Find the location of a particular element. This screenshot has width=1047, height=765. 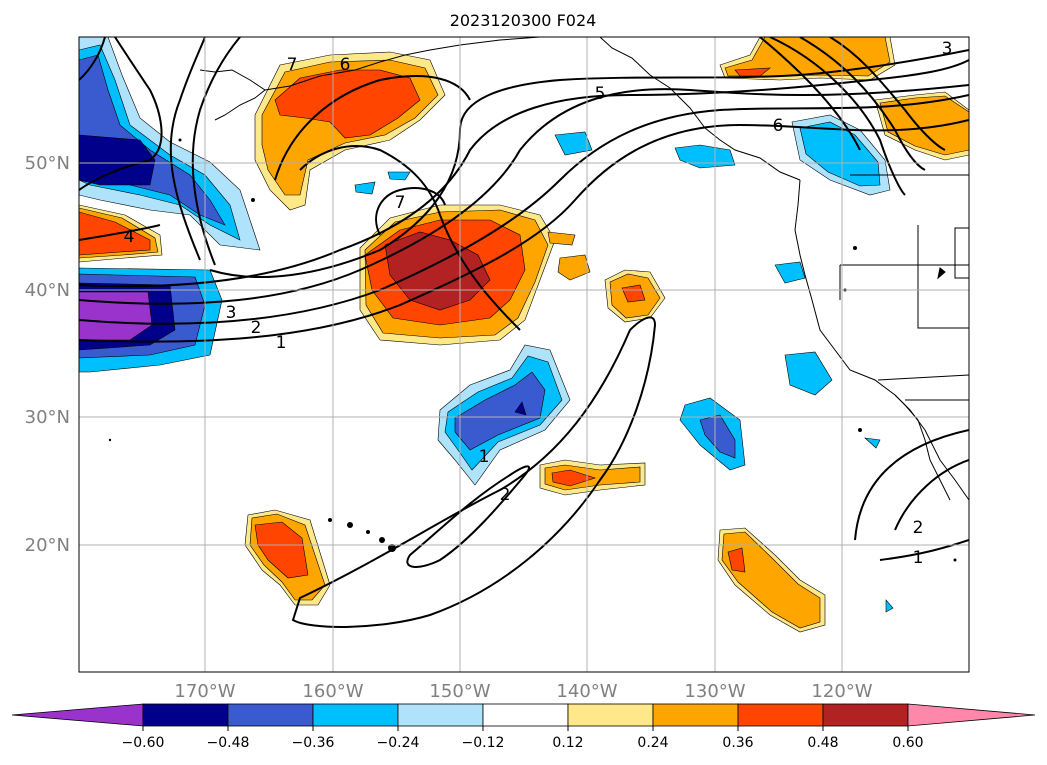

colorbar-tick-label: −0.48 is located at coordinates (228, 743).